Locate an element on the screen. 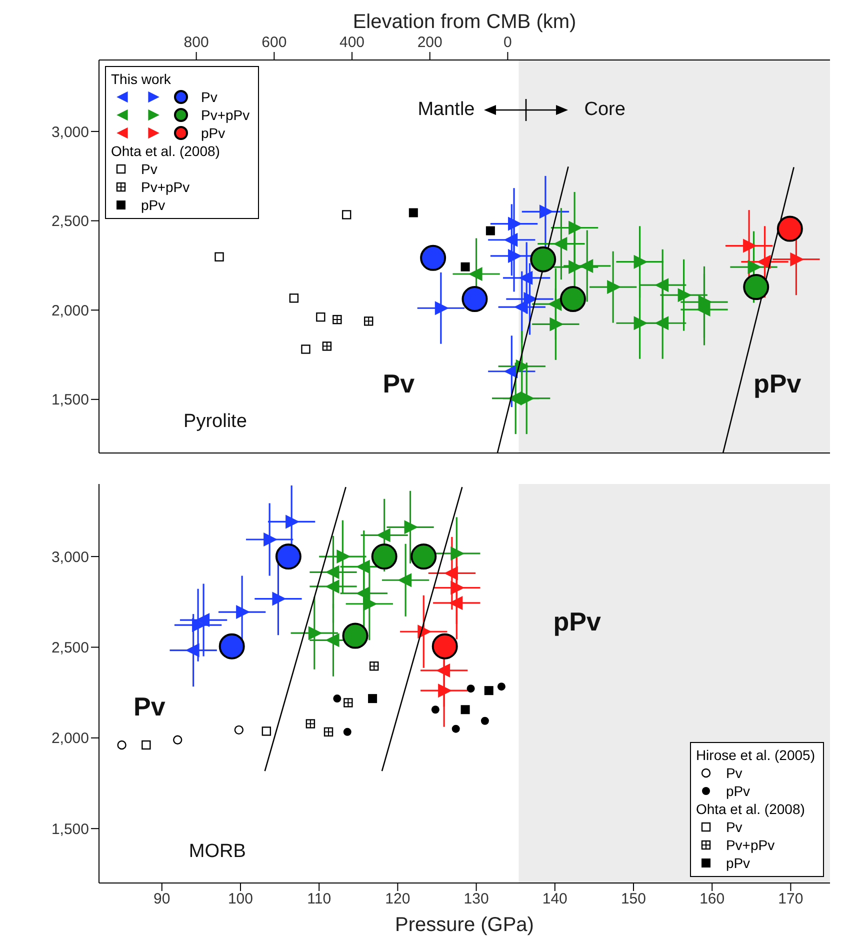 Image resolution: width=842 pixels, height=943 pixels. annotation: Pyrolite is located at coordinates (215, 422).